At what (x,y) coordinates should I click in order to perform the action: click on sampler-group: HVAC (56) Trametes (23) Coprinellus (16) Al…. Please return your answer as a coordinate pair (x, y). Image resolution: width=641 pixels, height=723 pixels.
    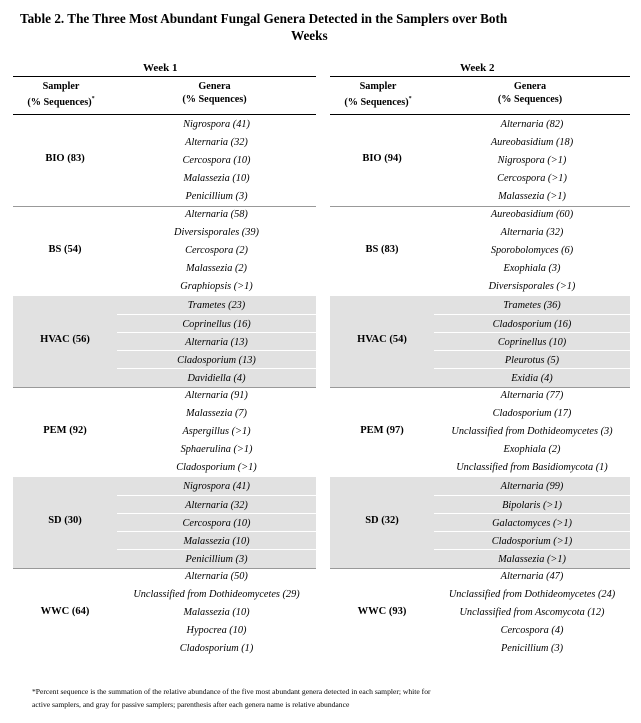
    Looking at the image, I should click on (164, 341).